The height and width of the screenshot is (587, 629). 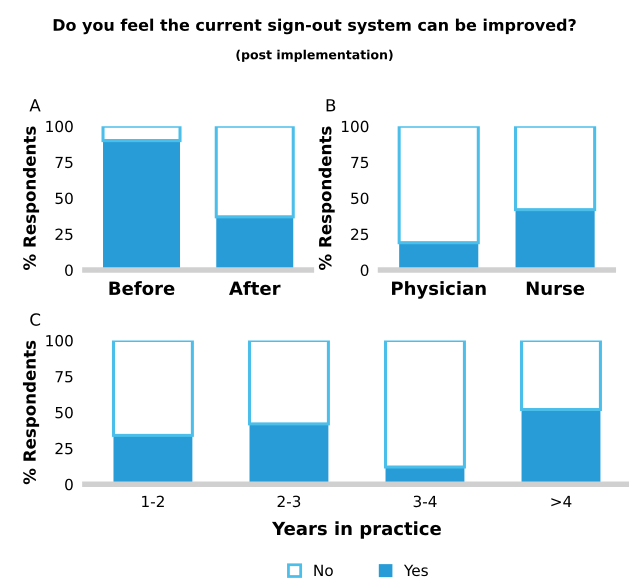 What do you see at coordinates (323, 570) in the screenshot?
I see `legend-label: No` at bounding box center [323, 570].